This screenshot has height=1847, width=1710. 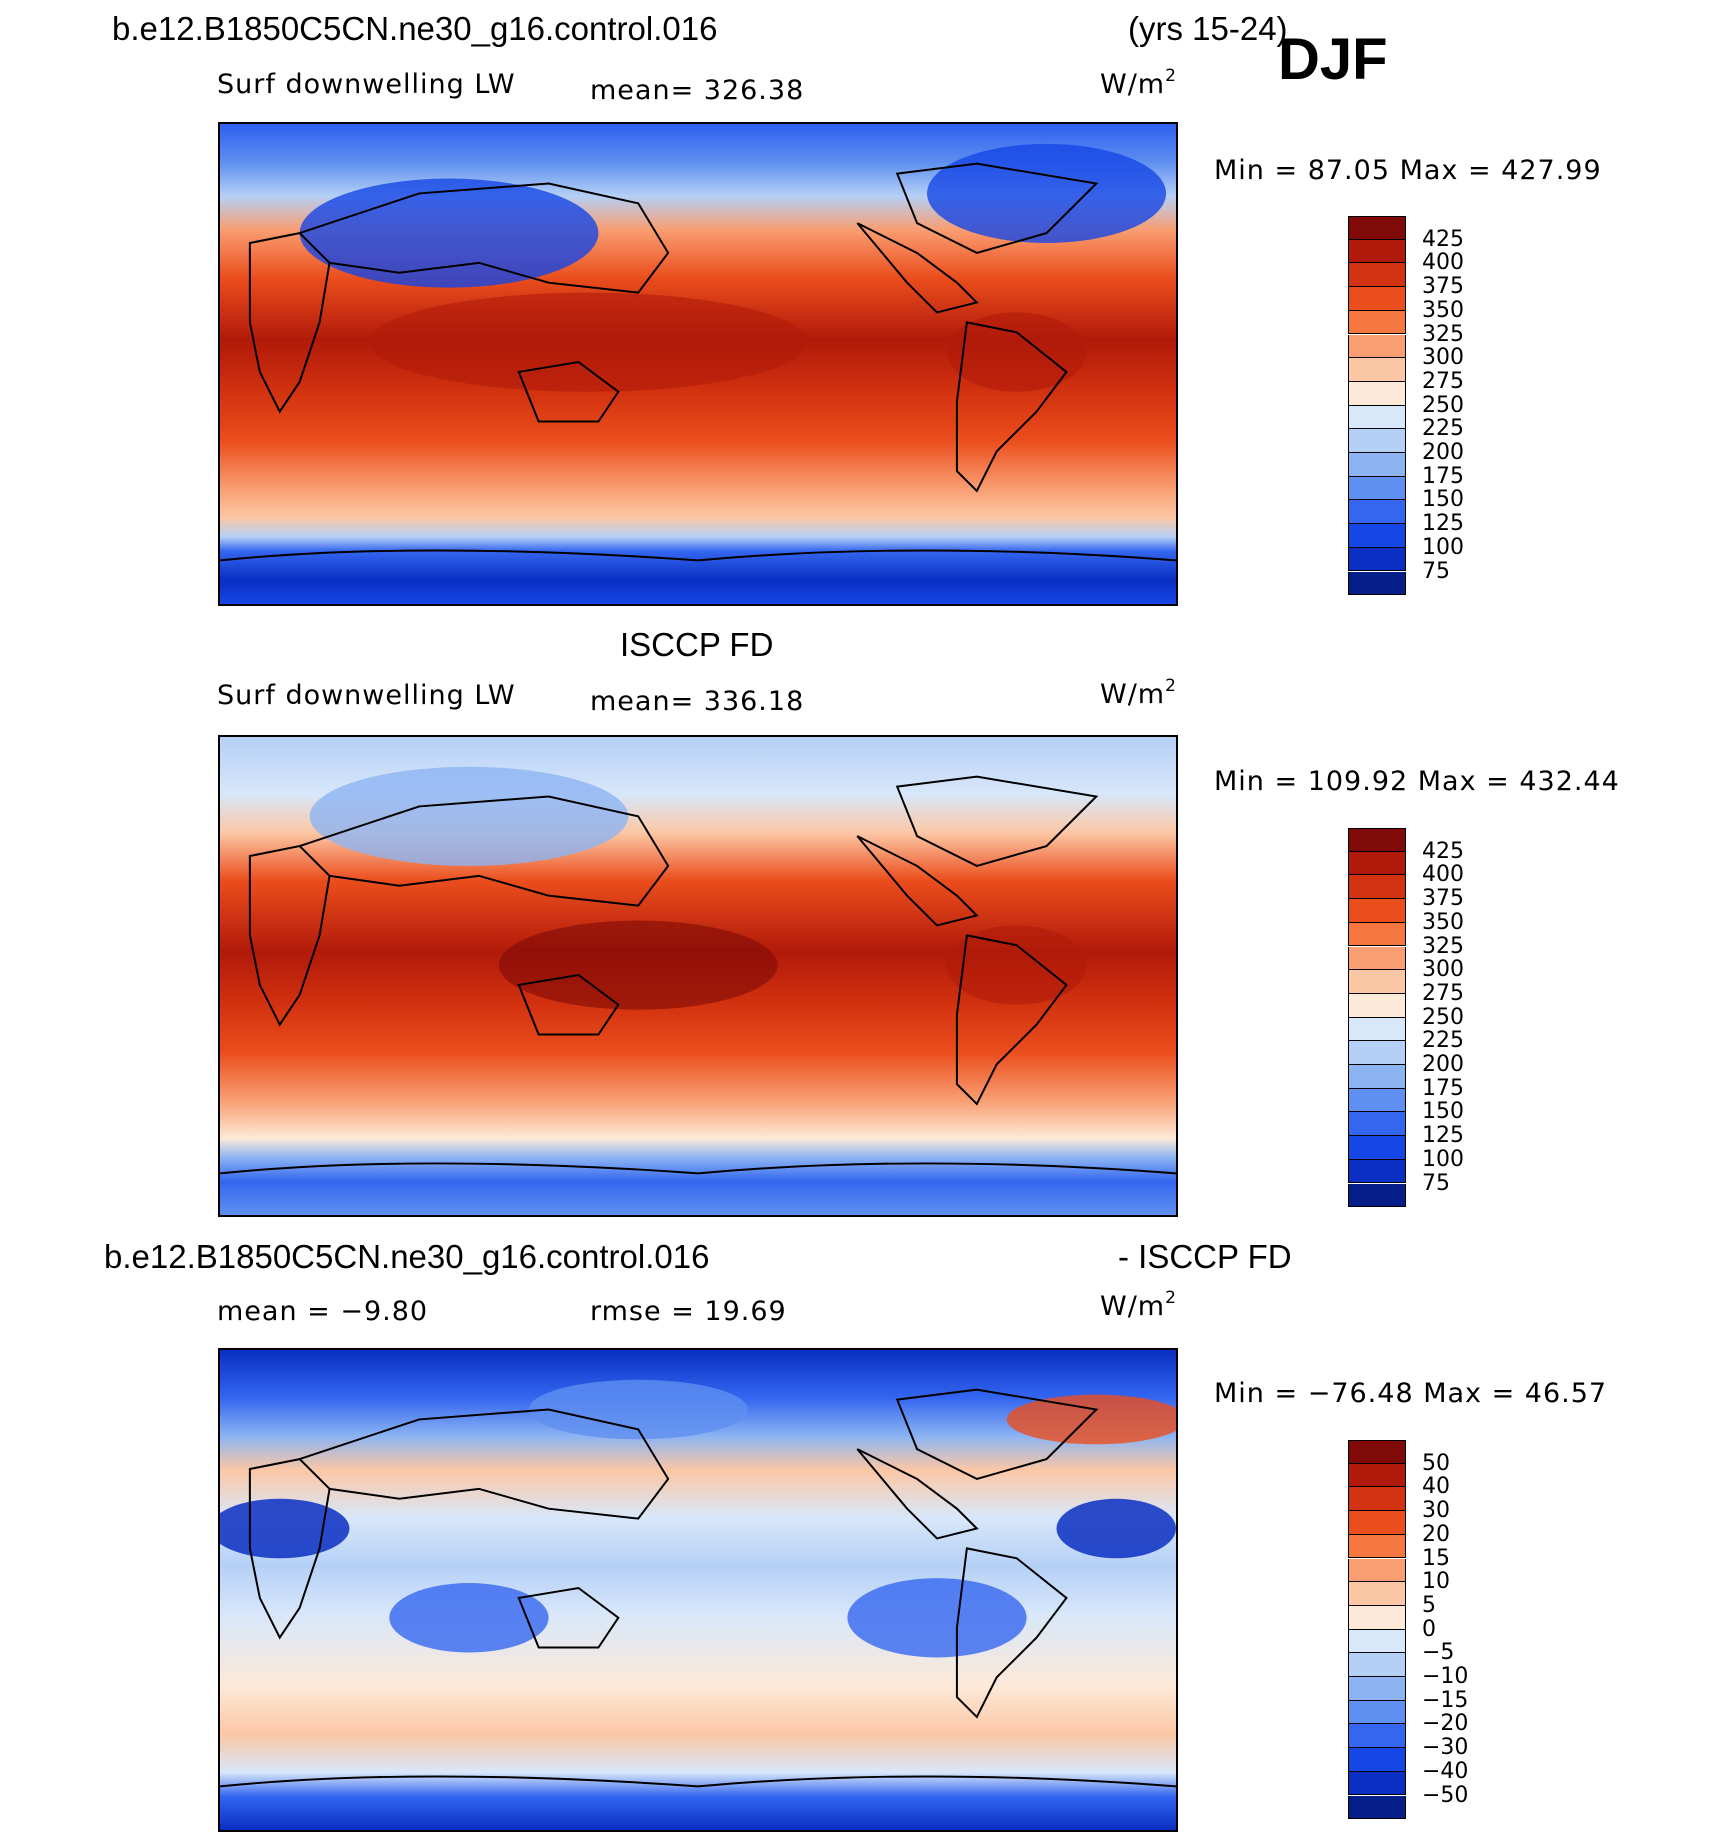 What do you see at coordinates (1443, 263) in the screenshot?
I see `colorbar-tick-label: 400` at bounding box center [1443, 263].